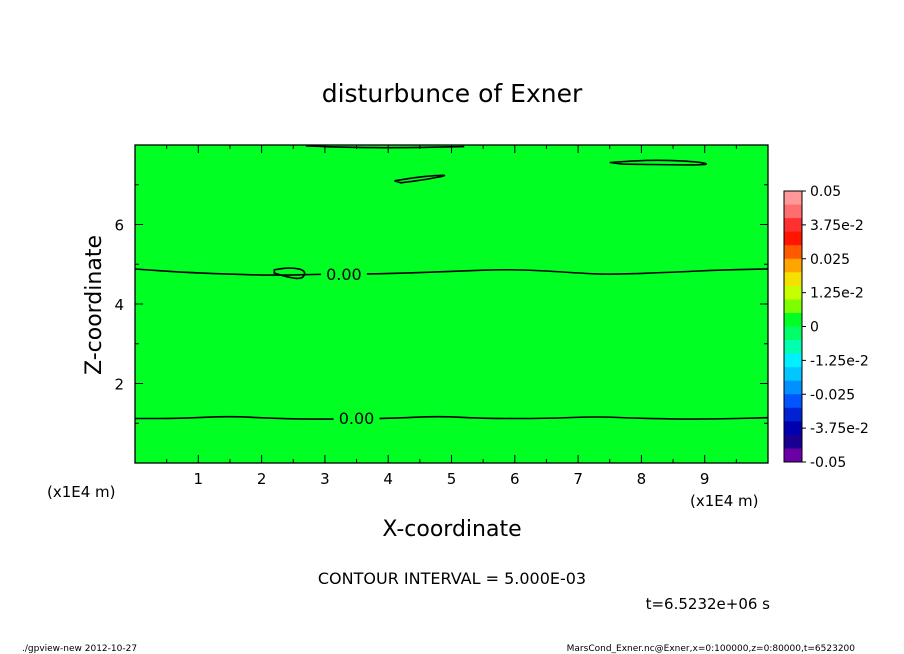  I want to click on colorbar-label: 0.05, so click(825, 192).